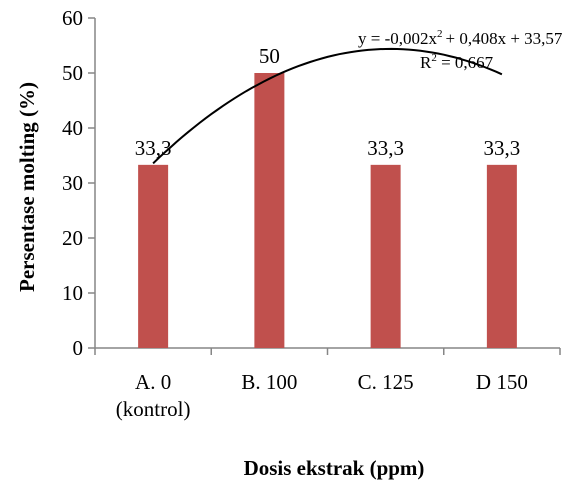 Image resolution: width=571 pixels, height=483 pixels. I want to click on x-category-label: C. 125, so click(386, 382).